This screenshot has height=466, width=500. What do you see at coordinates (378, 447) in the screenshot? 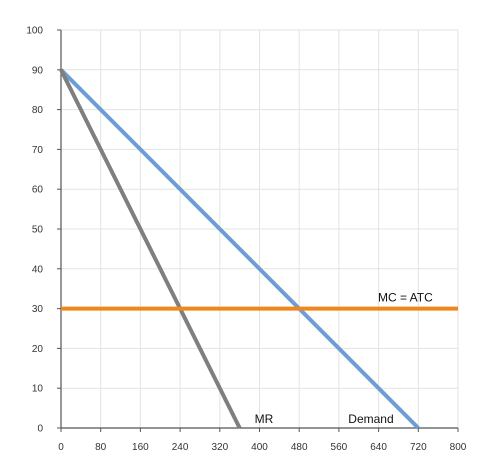
I see `x-tick-label: 640` at bounding box center [378, 447].